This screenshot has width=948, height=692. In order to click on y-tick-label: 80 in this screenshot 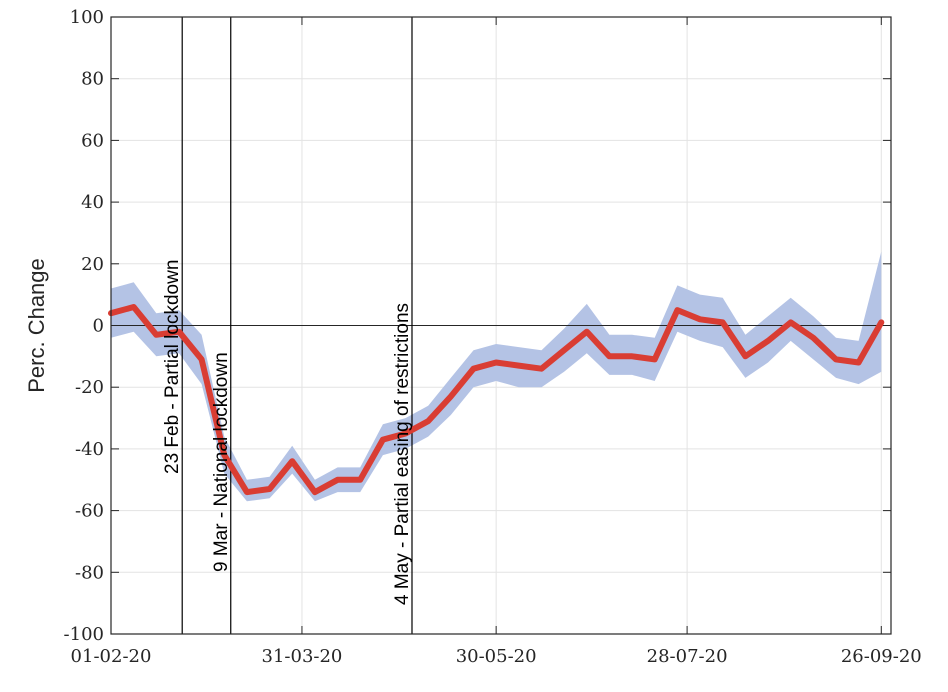, I will do `click(92, 79)`.